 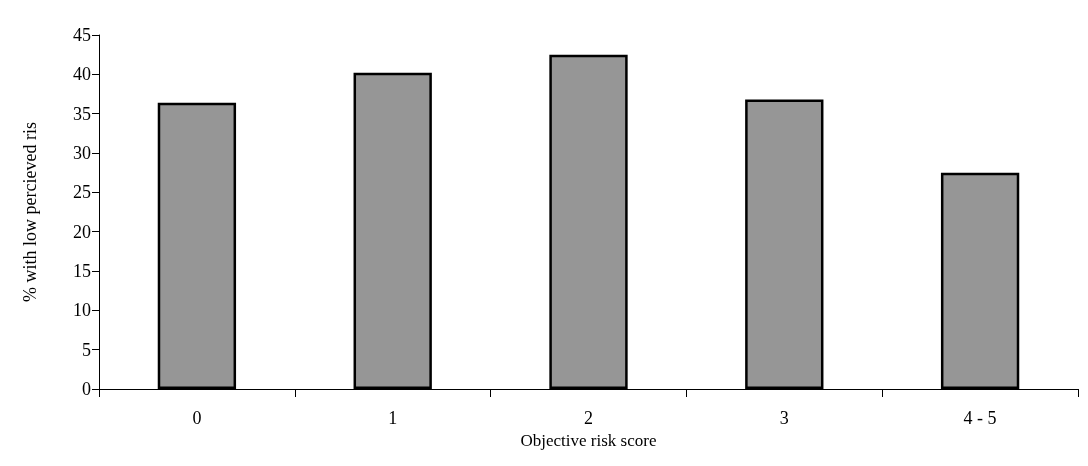 I want to click on y-tick-label: 0, so click(x=86, y=389).